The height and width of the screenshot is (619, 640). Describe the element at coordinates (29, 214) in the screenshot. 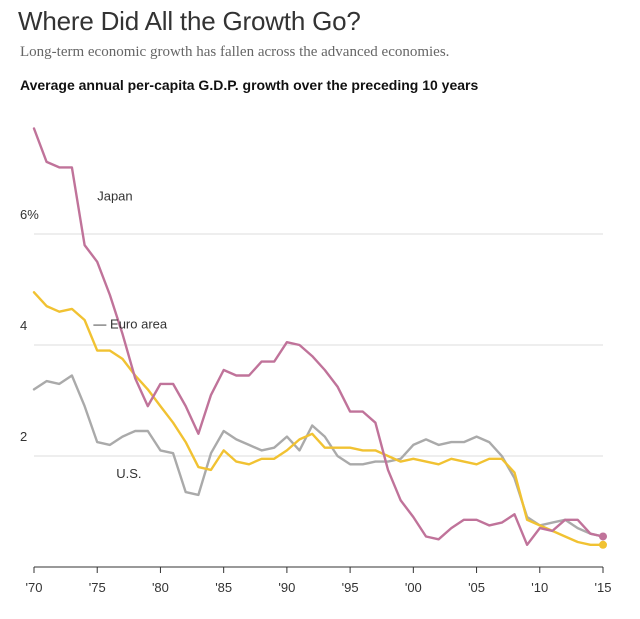

I see `y-tick-label: 6%` at that location.